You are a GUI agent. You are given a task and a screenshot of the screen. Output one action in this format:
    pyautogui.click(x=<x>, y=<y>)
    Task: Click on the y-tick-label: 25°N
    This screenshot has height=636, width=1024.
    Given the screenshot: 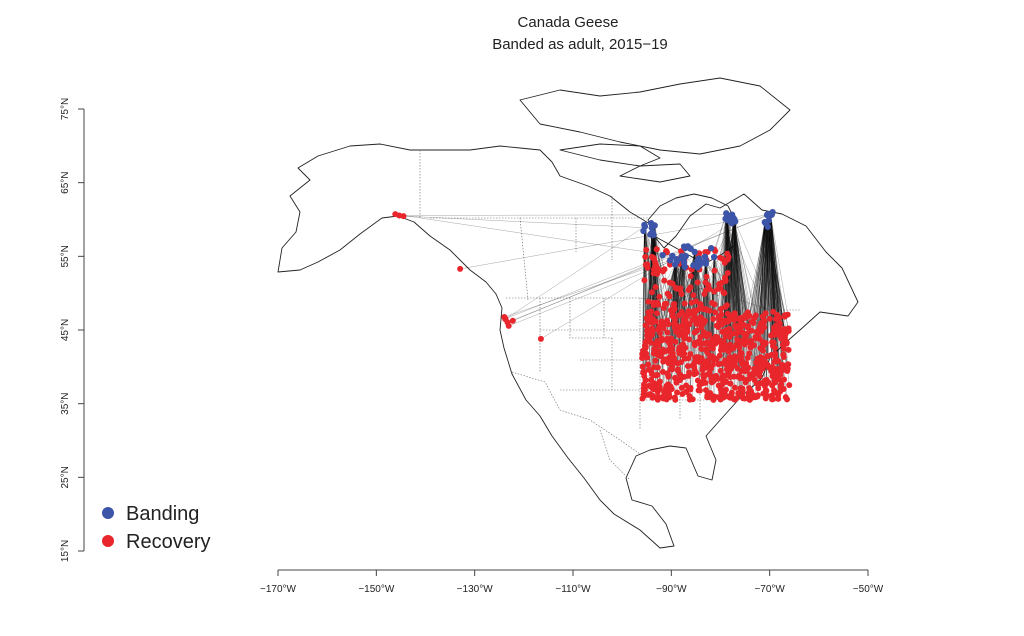 What is the action you would take?
    pyautogui.click(x=65, y=477)
    